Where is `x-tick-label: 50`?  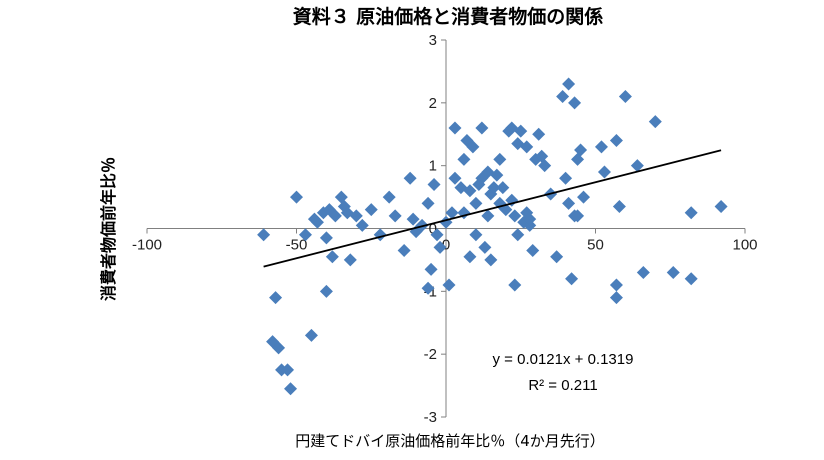
x-tick-label: 50 is located at coordinates (595, 245).